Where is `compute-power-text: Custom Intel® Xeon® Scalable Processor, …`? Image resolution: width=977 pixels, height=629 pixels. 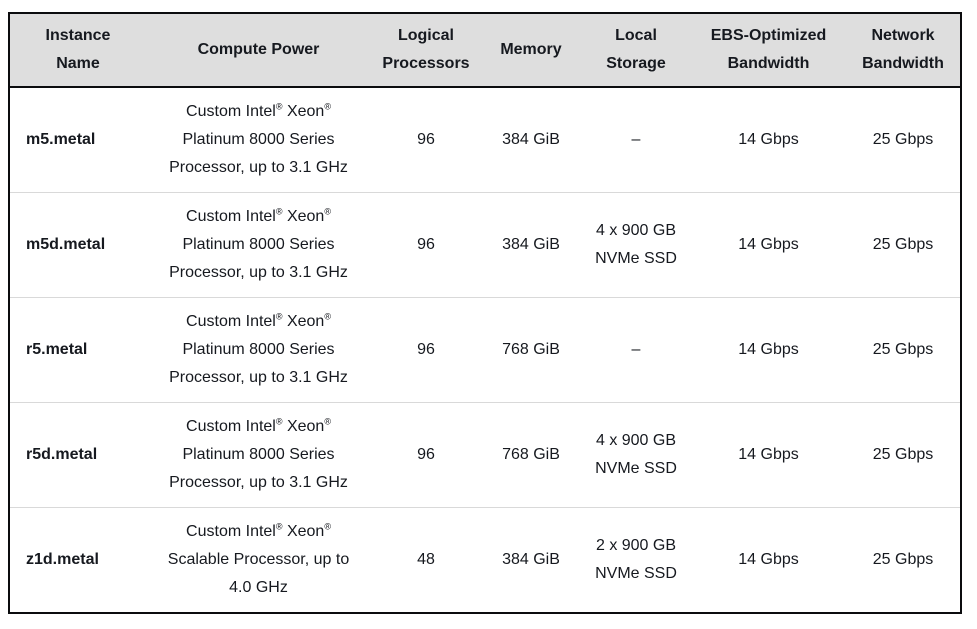 compute-power-text: Custom Intel® Xeon® Scalable Processor, … is located at coordinates (259, 560).